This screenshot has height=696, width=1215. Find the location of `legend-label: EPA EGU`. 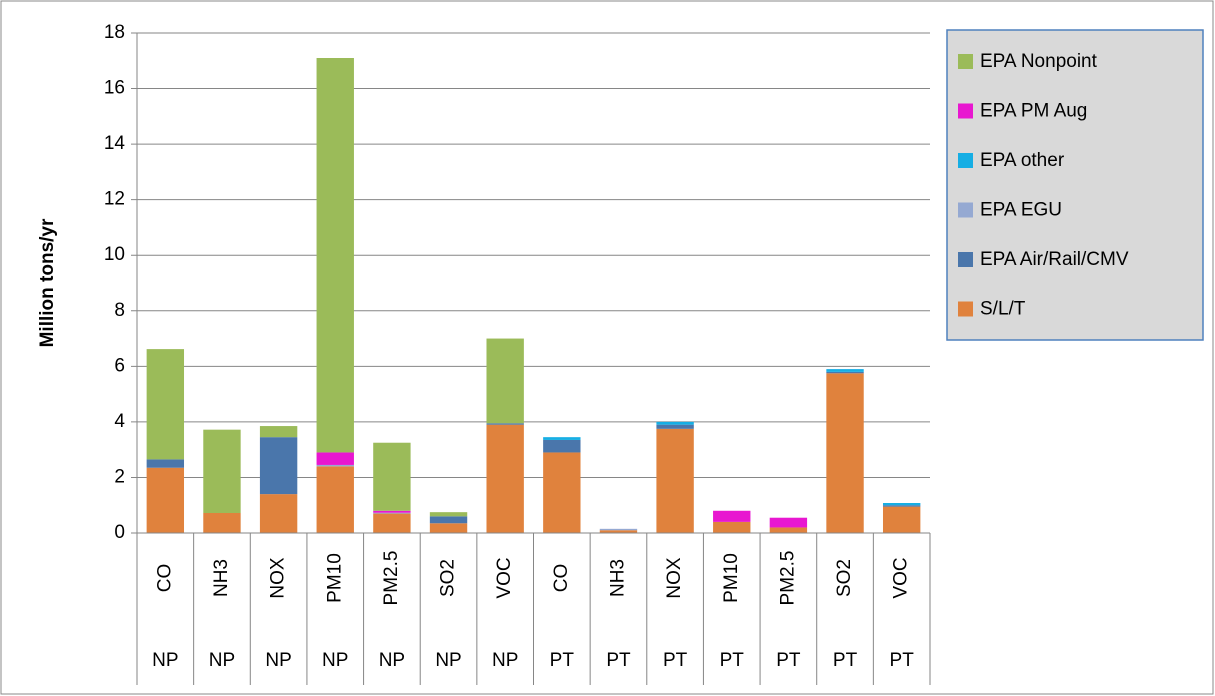

legend-label: EPA EGU is located at coordinates (1021, 210).